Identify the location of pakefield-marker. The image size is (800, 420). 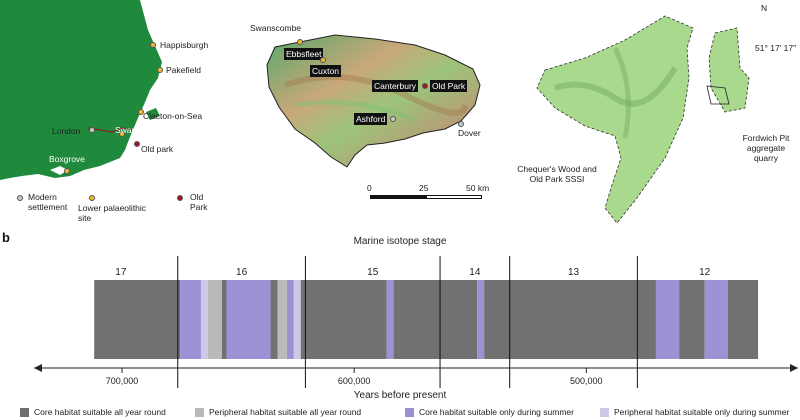
(160, 70).